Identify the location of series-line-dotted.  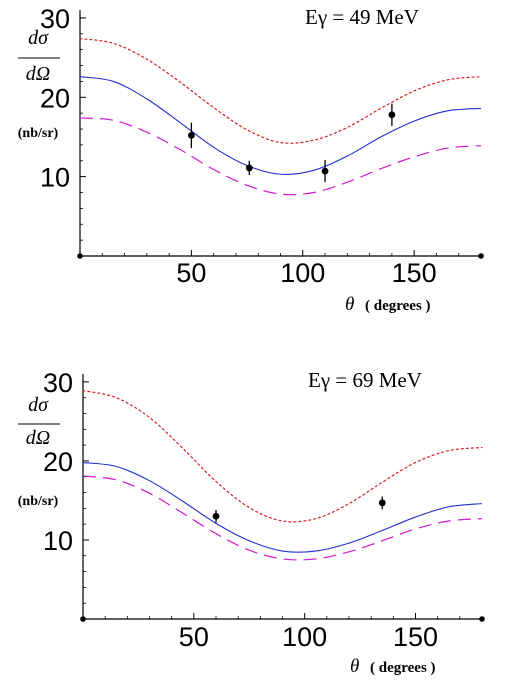
(280, 90).